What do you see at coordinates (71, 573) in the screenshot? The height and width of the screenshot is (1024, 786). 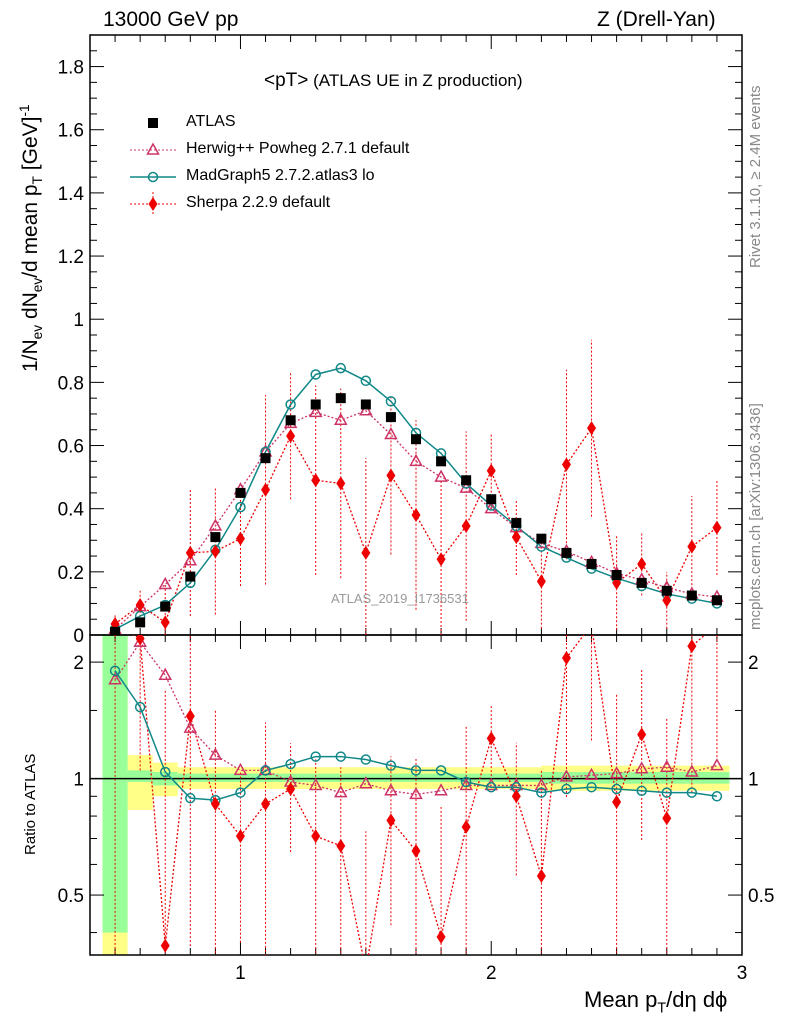 I see `y-tick-label-1: 0.2` at bounding box center [71, 573].